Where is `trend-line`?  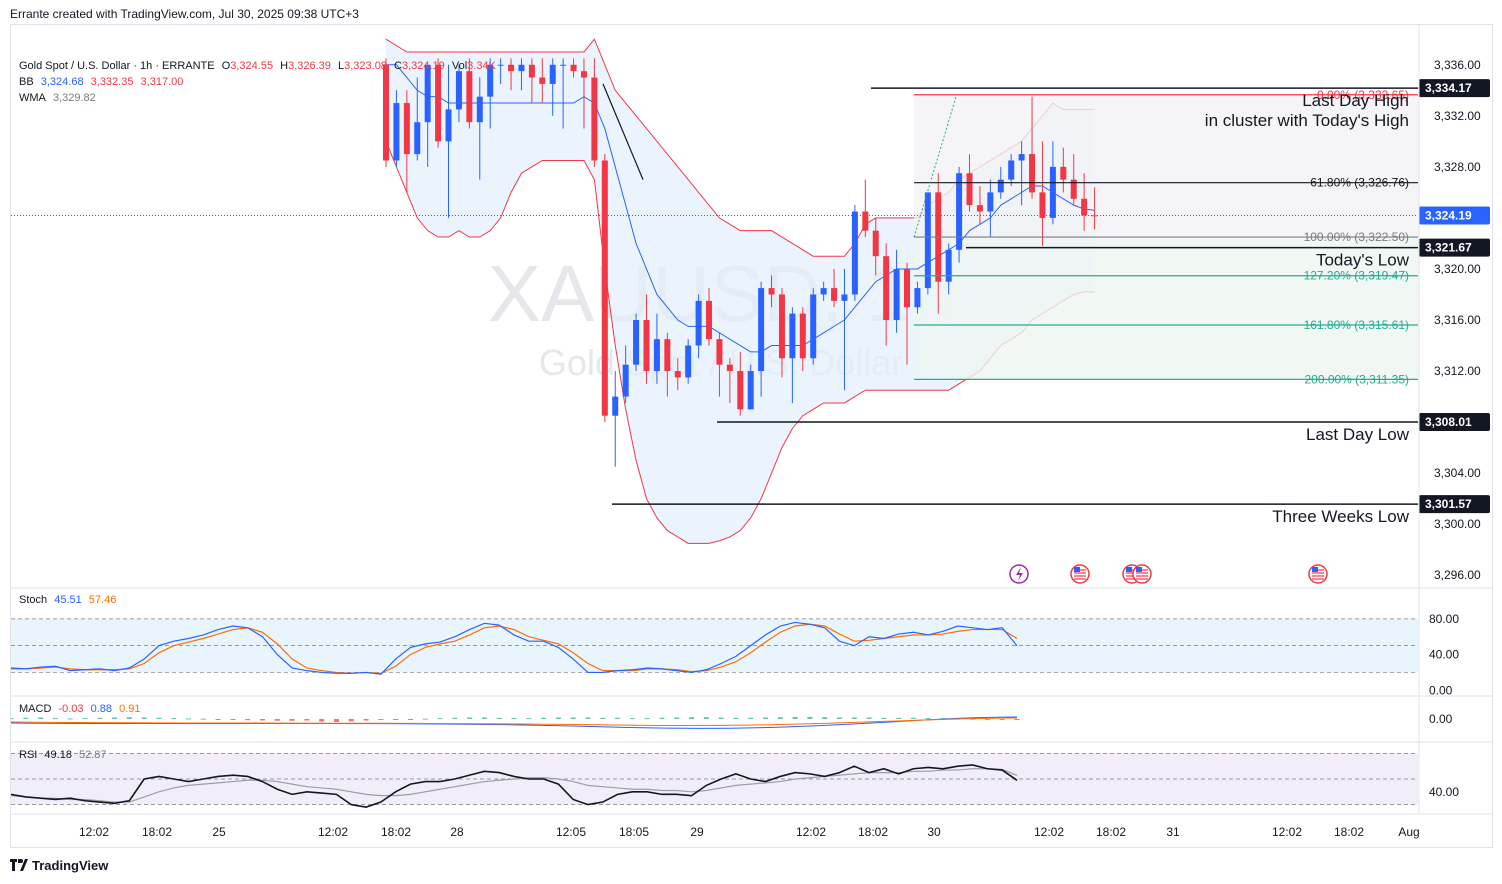
trend-line is located at coordinates (623, 131).